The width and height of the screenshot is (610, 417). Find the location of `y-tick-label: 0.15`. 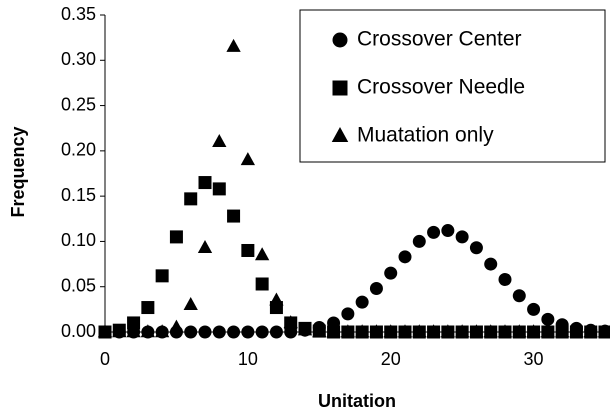

y-tick-label: 0.15 is located at coordinates (78, 195).